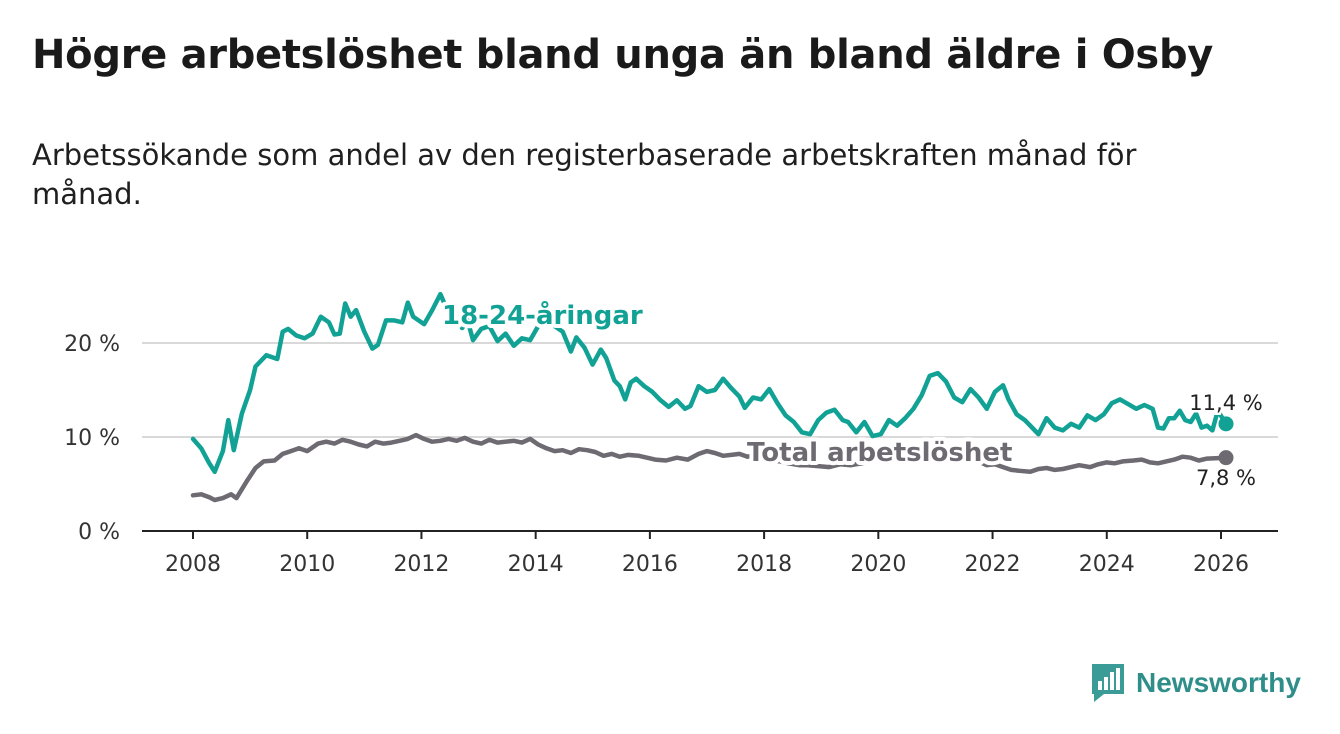 The image size is (1340, 734). I want to click on newsworthy-logo-icon, so click(1108, 683).